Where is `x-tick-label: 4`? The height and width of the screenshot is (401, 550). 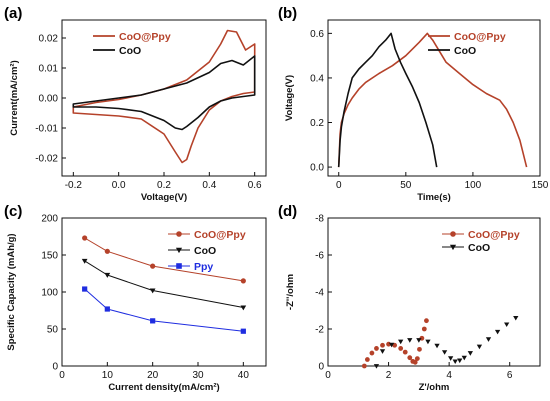
x-tick-label: 4 is located at coordinates (449, 375).